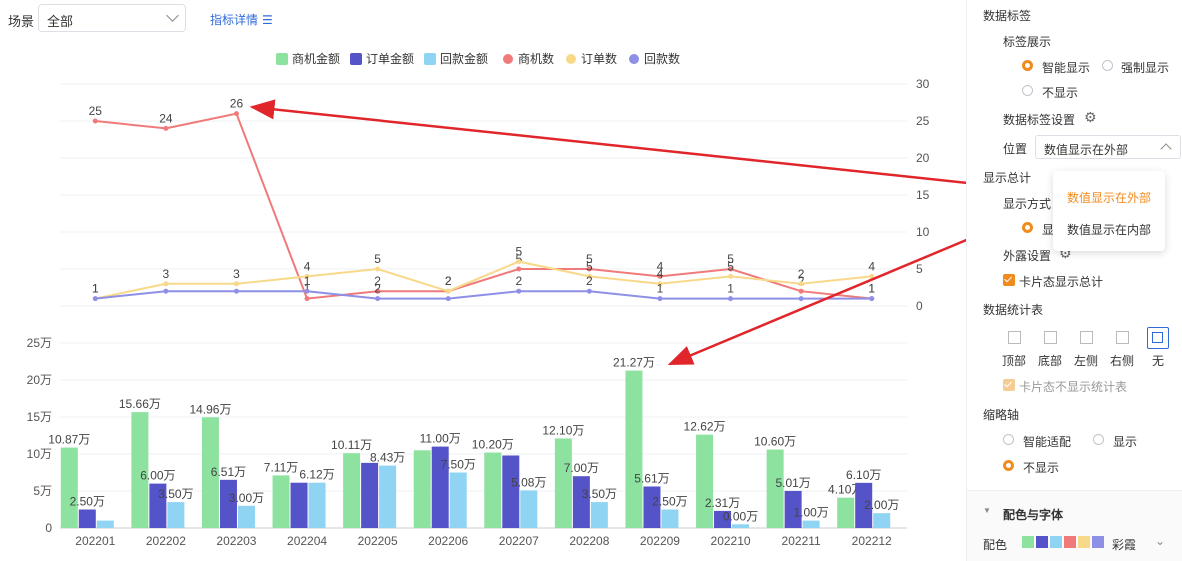  I want to click on chevron-down-icon: ⌄, so click(1160, 541).